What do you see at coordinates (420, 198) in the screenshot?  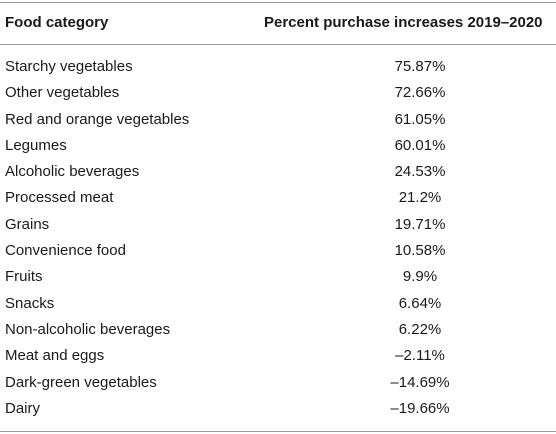 I see `row-increase: 21.2%` at bounding box center [420, 198].